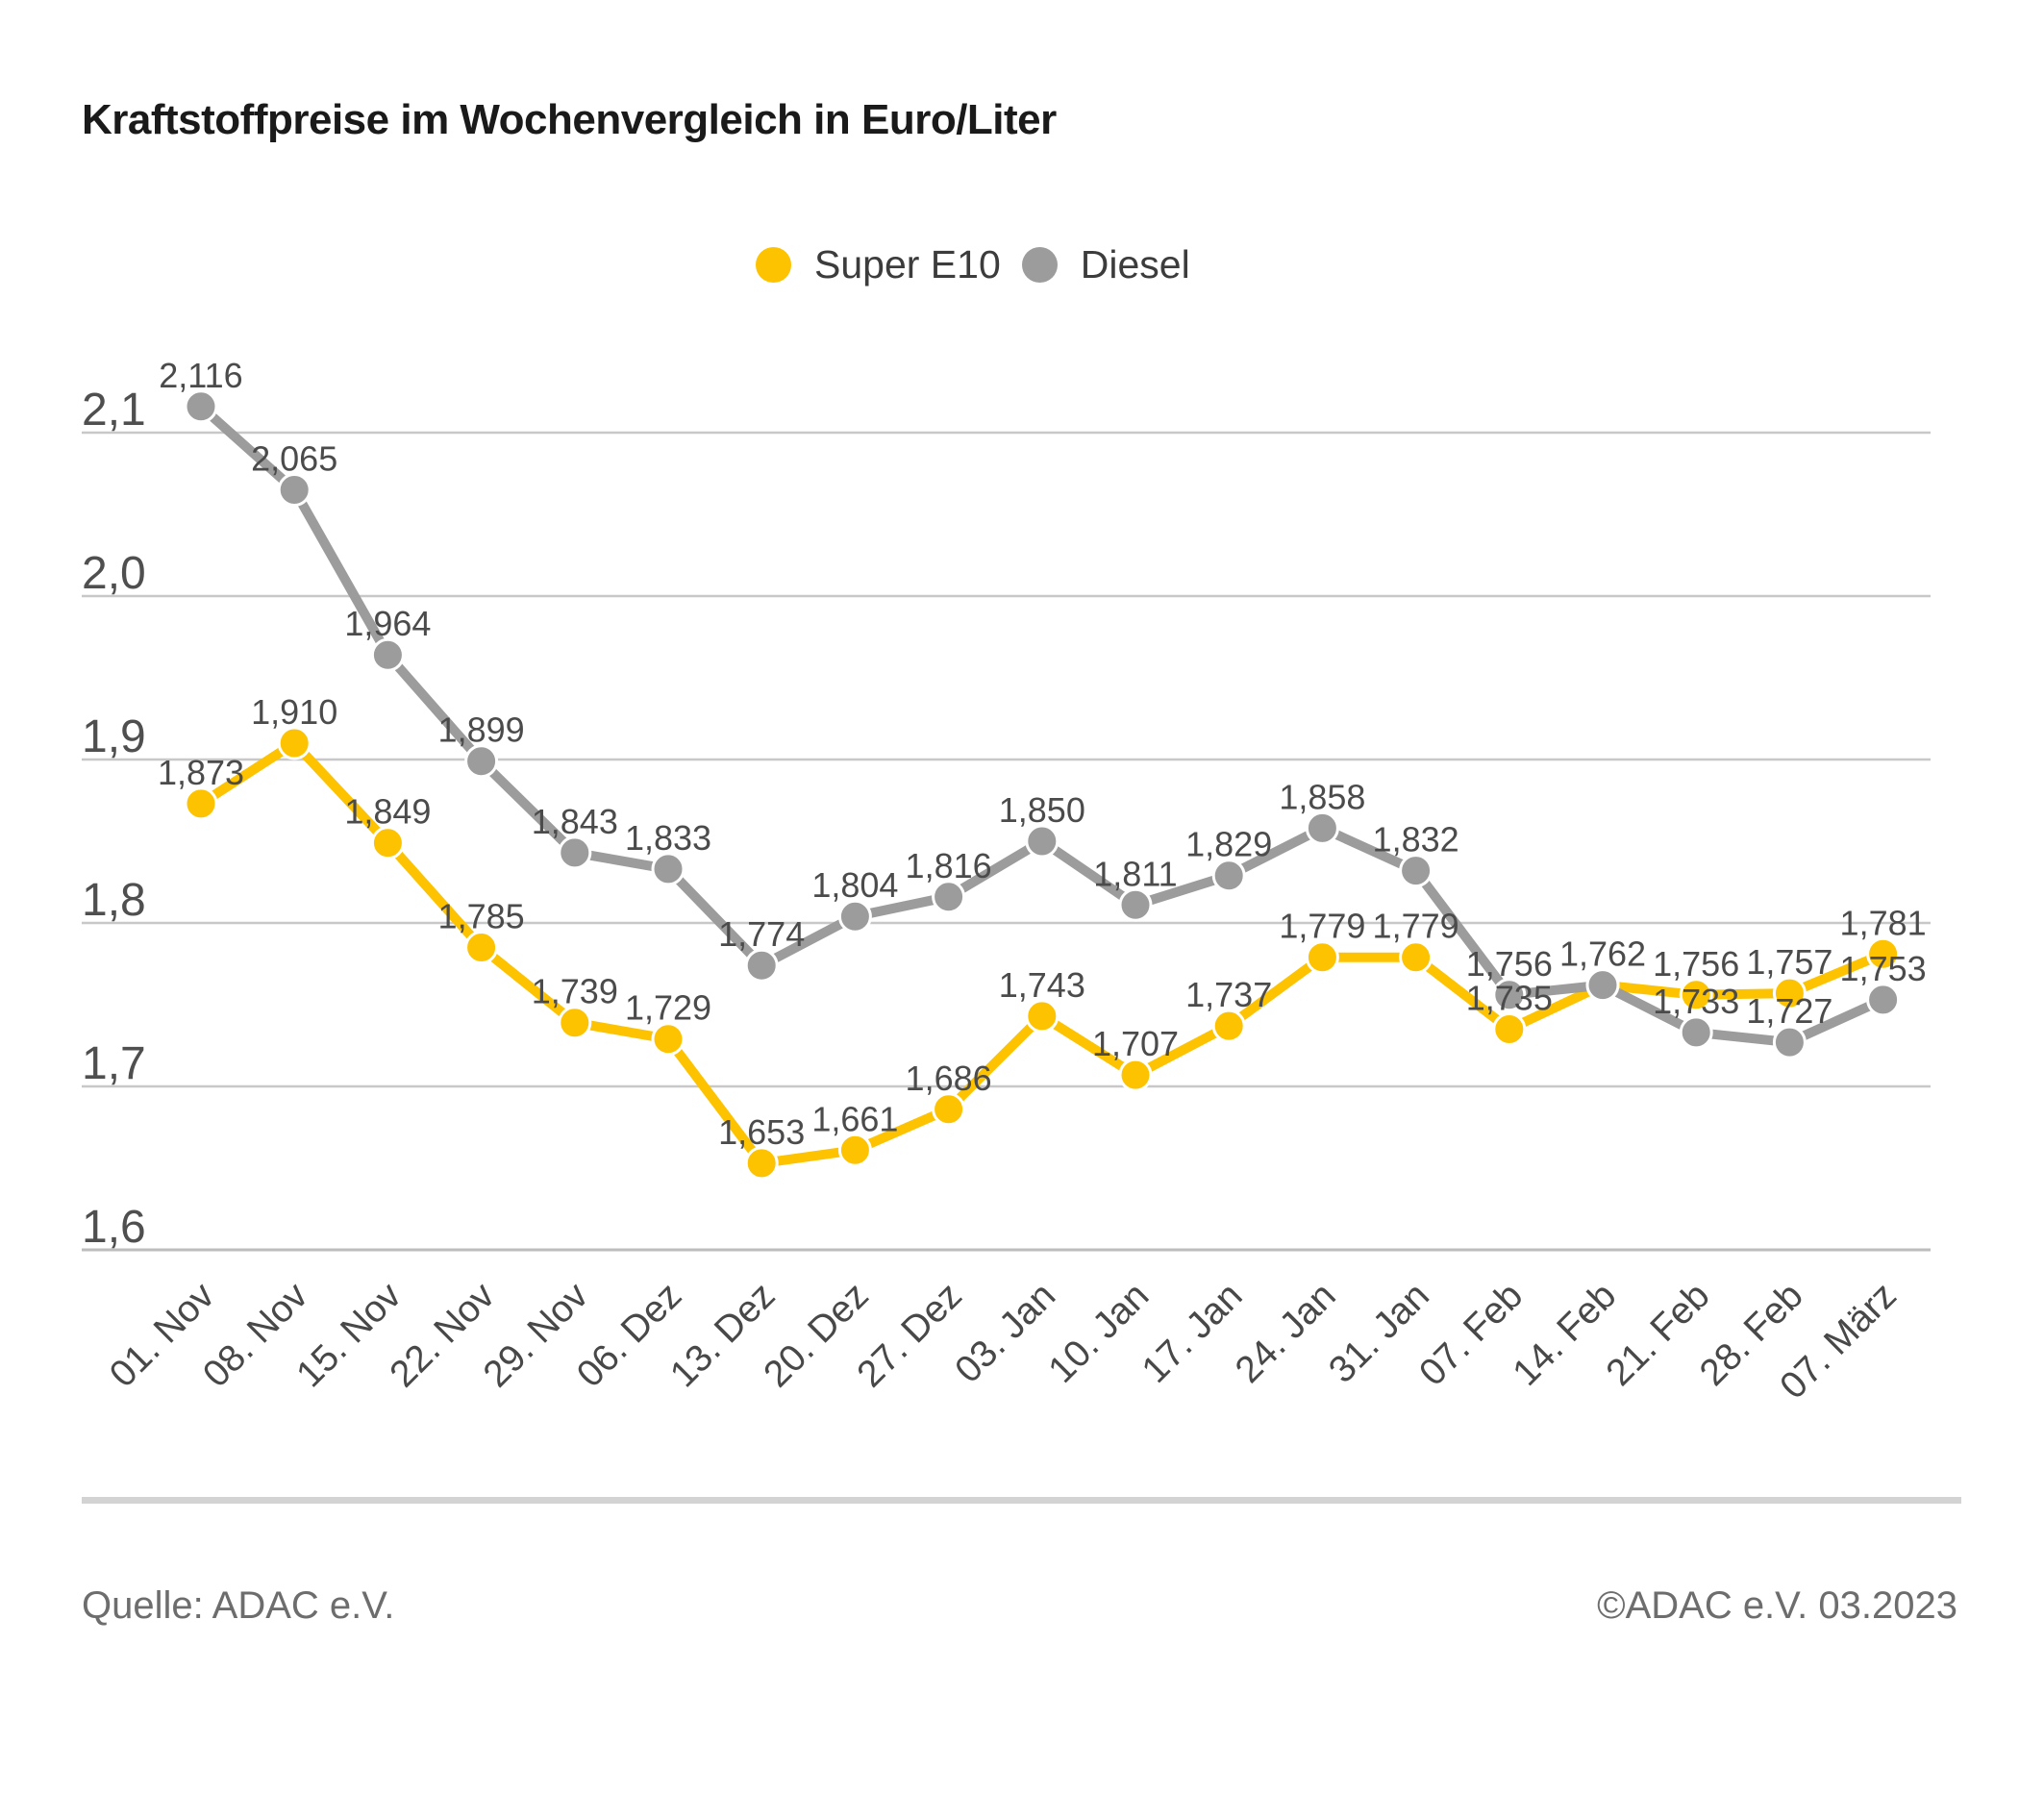 This screenshot has width=2044, height=1794. Describe the element at coordinates (1042, 985) in the screenshot. I see `data-label-super-e10: 1,743` at that location.